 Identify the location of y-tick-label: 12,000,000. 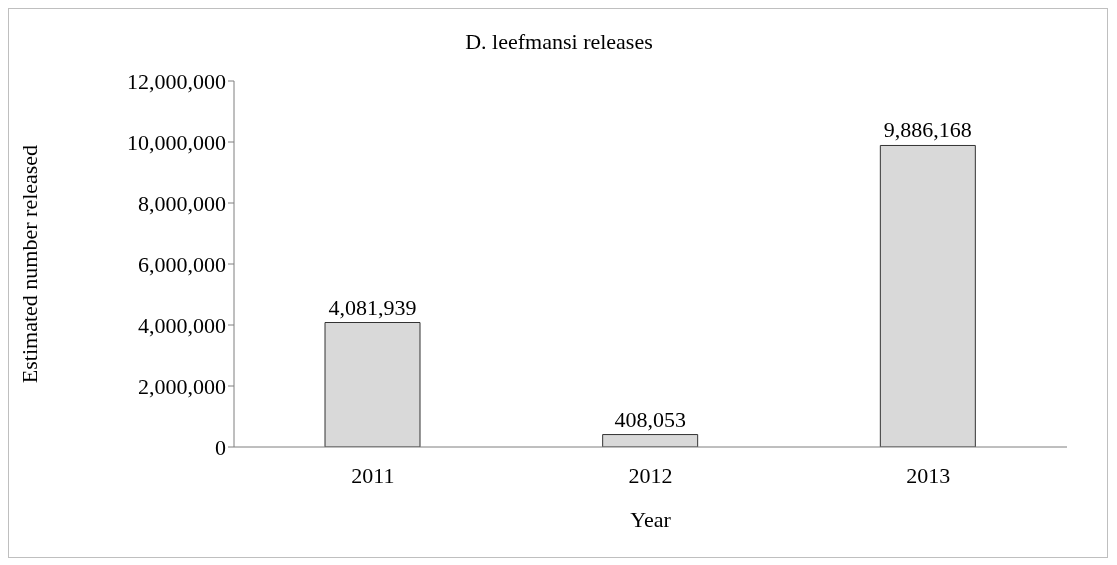
(176, 81).